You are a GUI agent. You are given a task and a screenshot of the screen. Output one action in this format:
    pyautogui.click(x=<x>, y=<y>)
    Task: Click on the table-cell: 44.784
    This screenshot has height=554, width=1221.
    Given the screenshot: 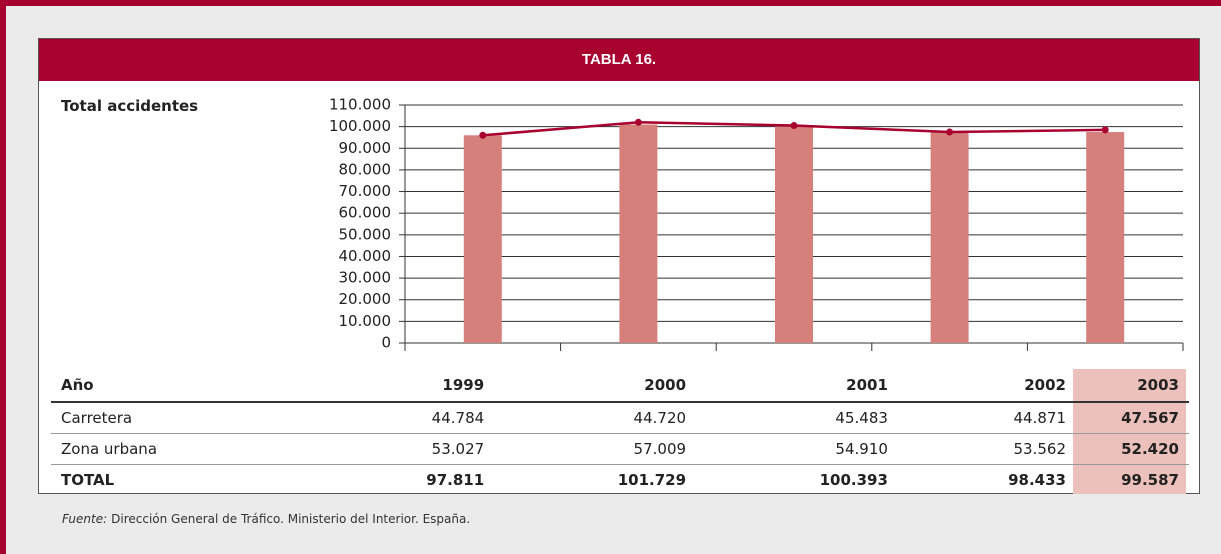 What is the action you would take?
    pyautogui.click(x=405, y=418)
    